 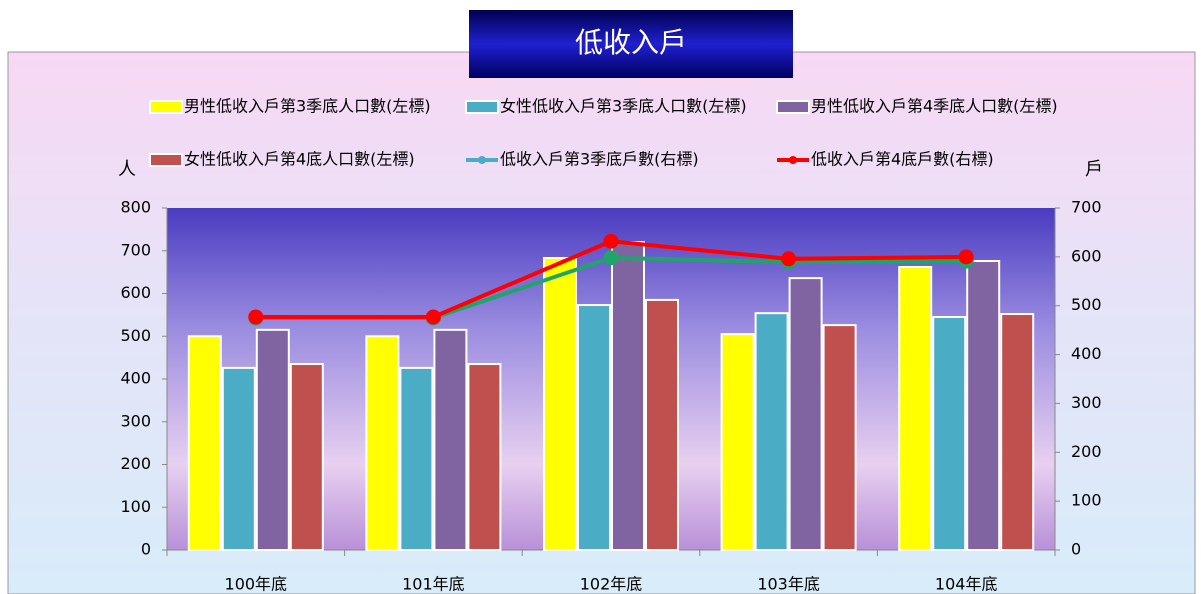 I want to click on x-tick-label: 100年底, so click(x=256, y=584).